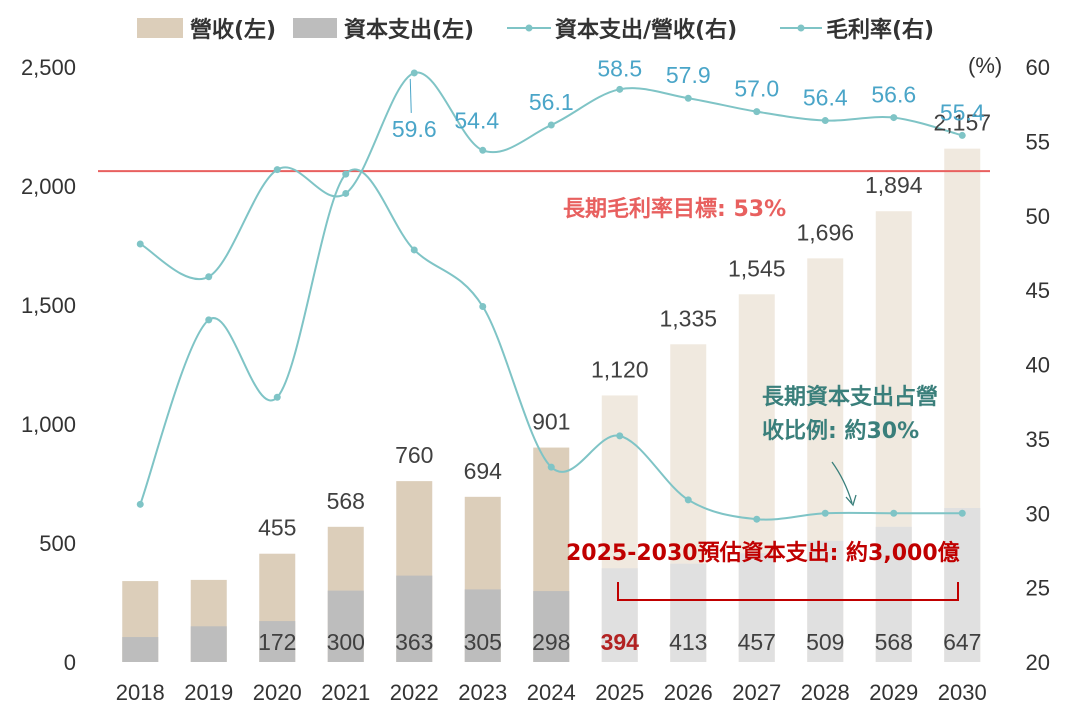 The width and height of the screenshot is (1077, 718). What do you see at coordinates (483, 471) in the screenshot?
I see `revenue-value-label: 694` at bounding box center [483, 471].